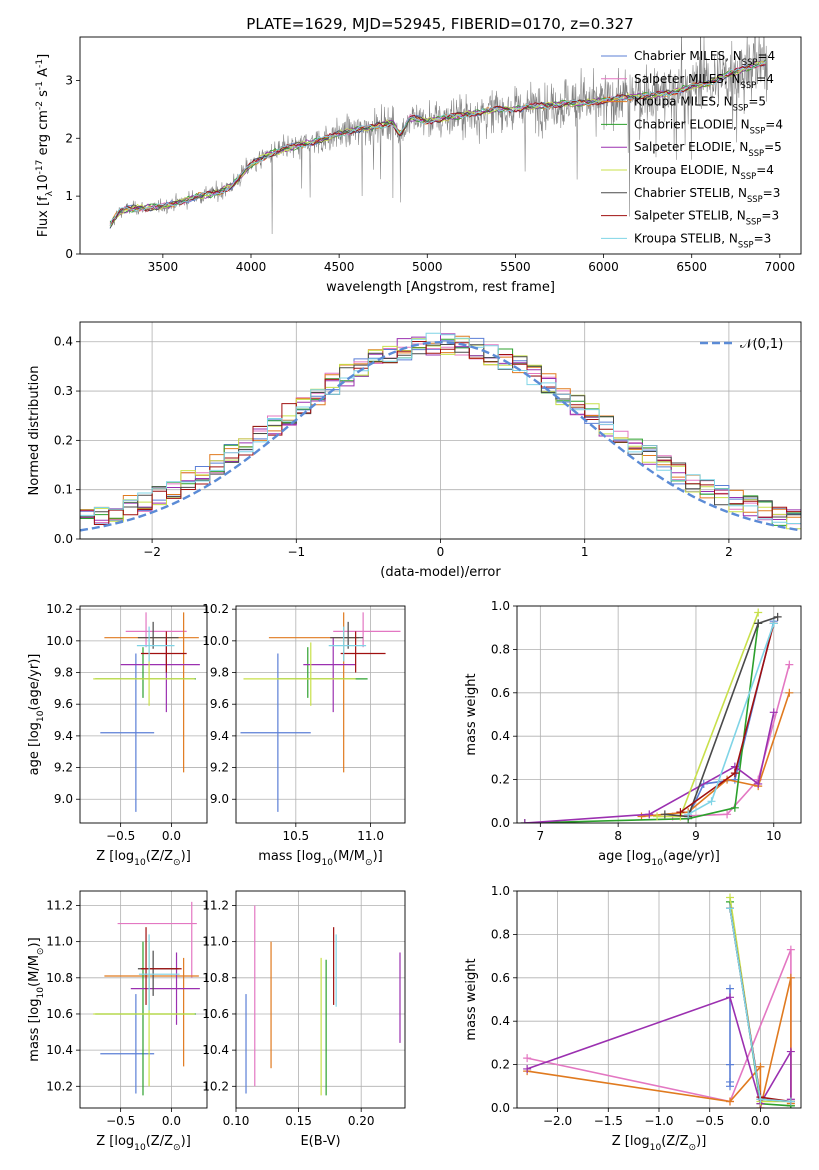  Describe the element at coordinates (370, 836) in the screenshot. I see `x-tick-label: 11.0` at that location.